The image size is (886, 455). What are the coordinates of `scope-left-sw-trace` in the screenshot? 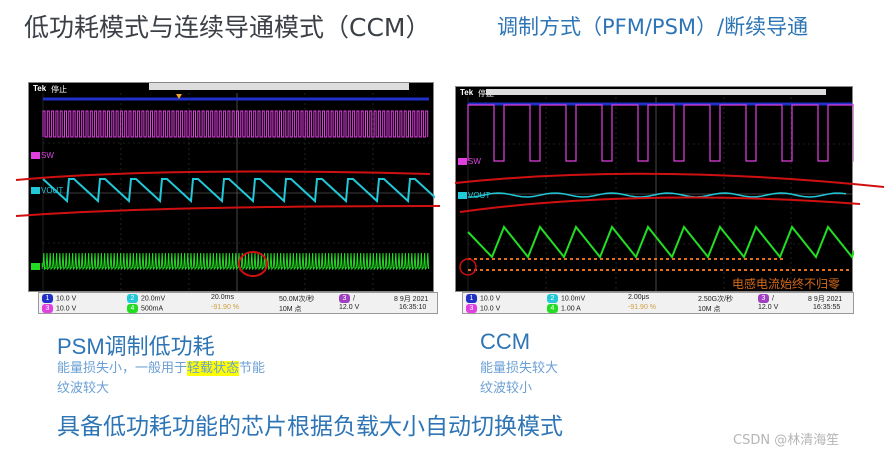 It's located at (235, 124).